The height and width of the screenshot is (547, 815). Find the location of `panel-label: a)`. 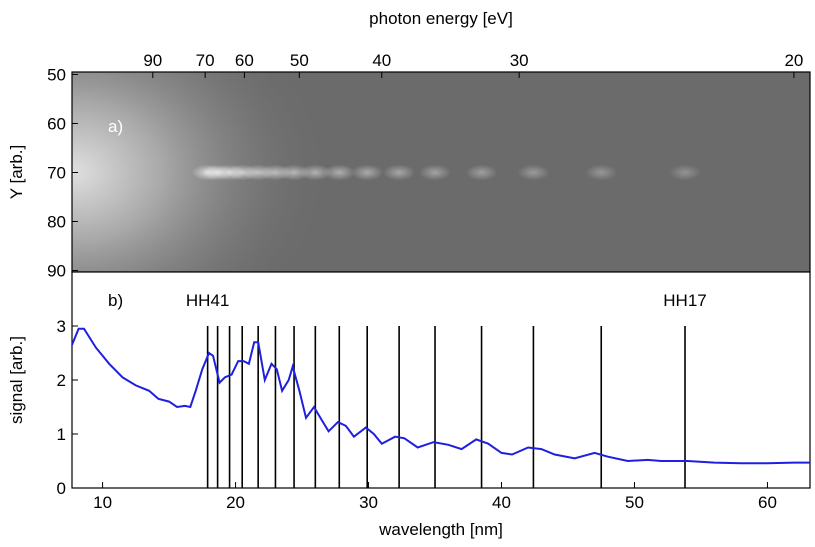

panel-label: a) is located at coordinates (115, 126).